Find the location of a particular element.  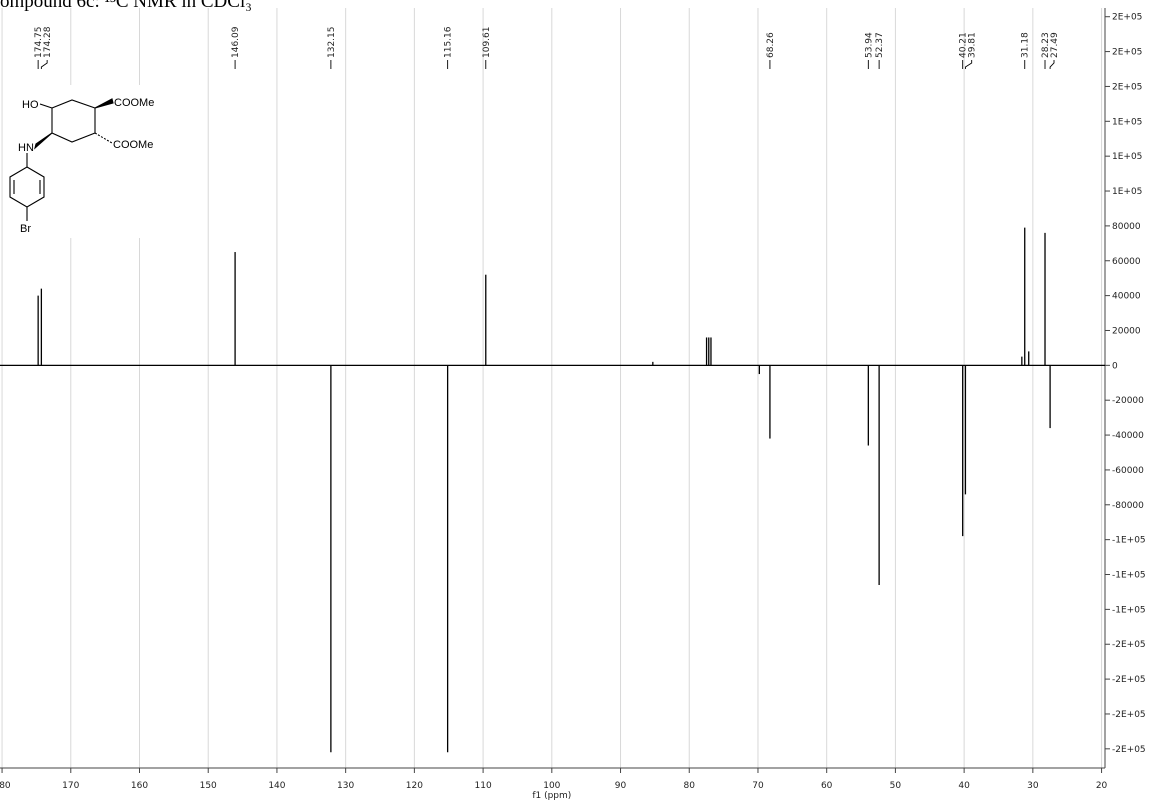

x-tick-label: 110 is located at coordinates (483, 786).